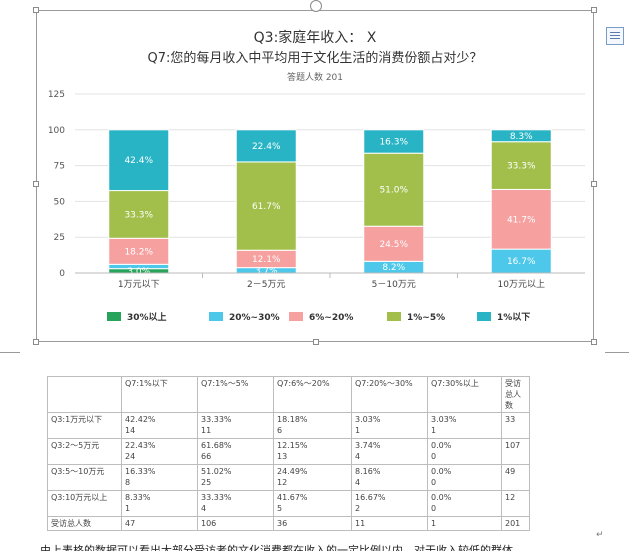 The image size is (629, 551). I want to click on cell-count: 12, so click(282, 482).